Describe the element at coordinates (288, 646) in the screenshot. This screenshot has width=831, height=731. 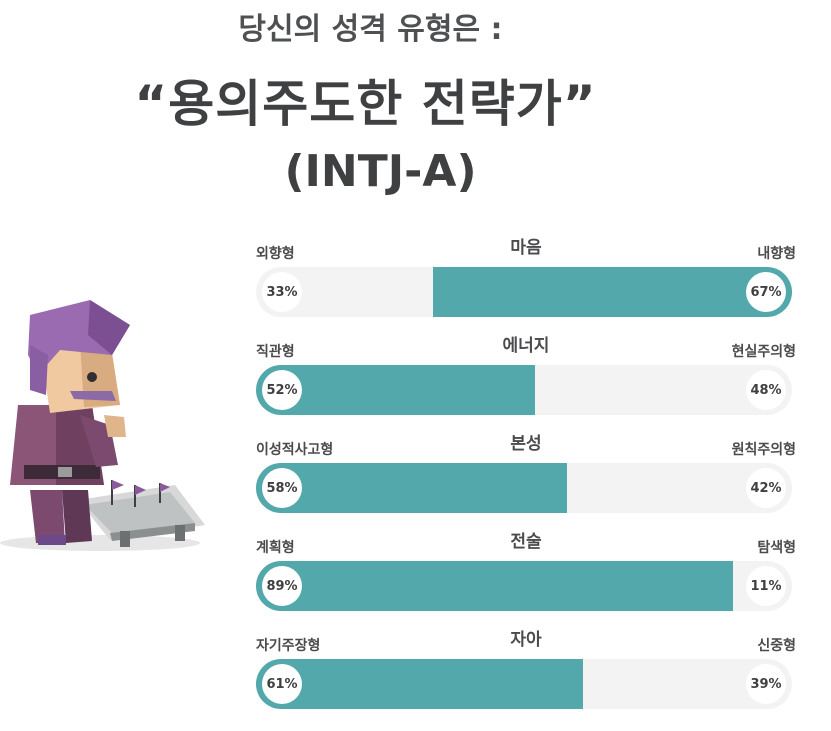
I see `trait-left-label: 자기주장형` at that location.